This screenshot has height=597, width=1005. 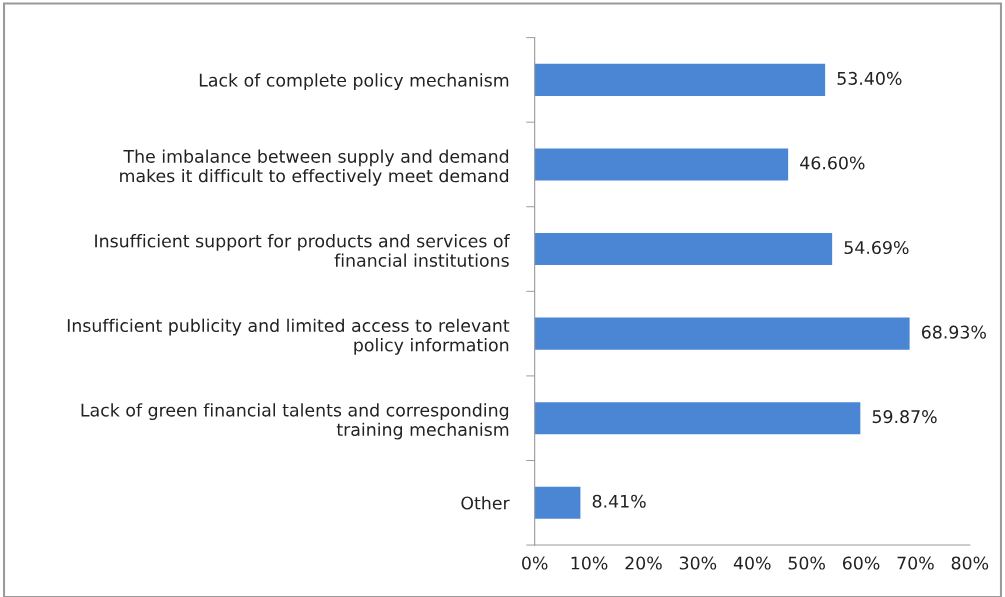 What do you see at coordinates (832, 163) in the screenshot?
I see `data-label: 46.60%` at bounding box center [832, 163].